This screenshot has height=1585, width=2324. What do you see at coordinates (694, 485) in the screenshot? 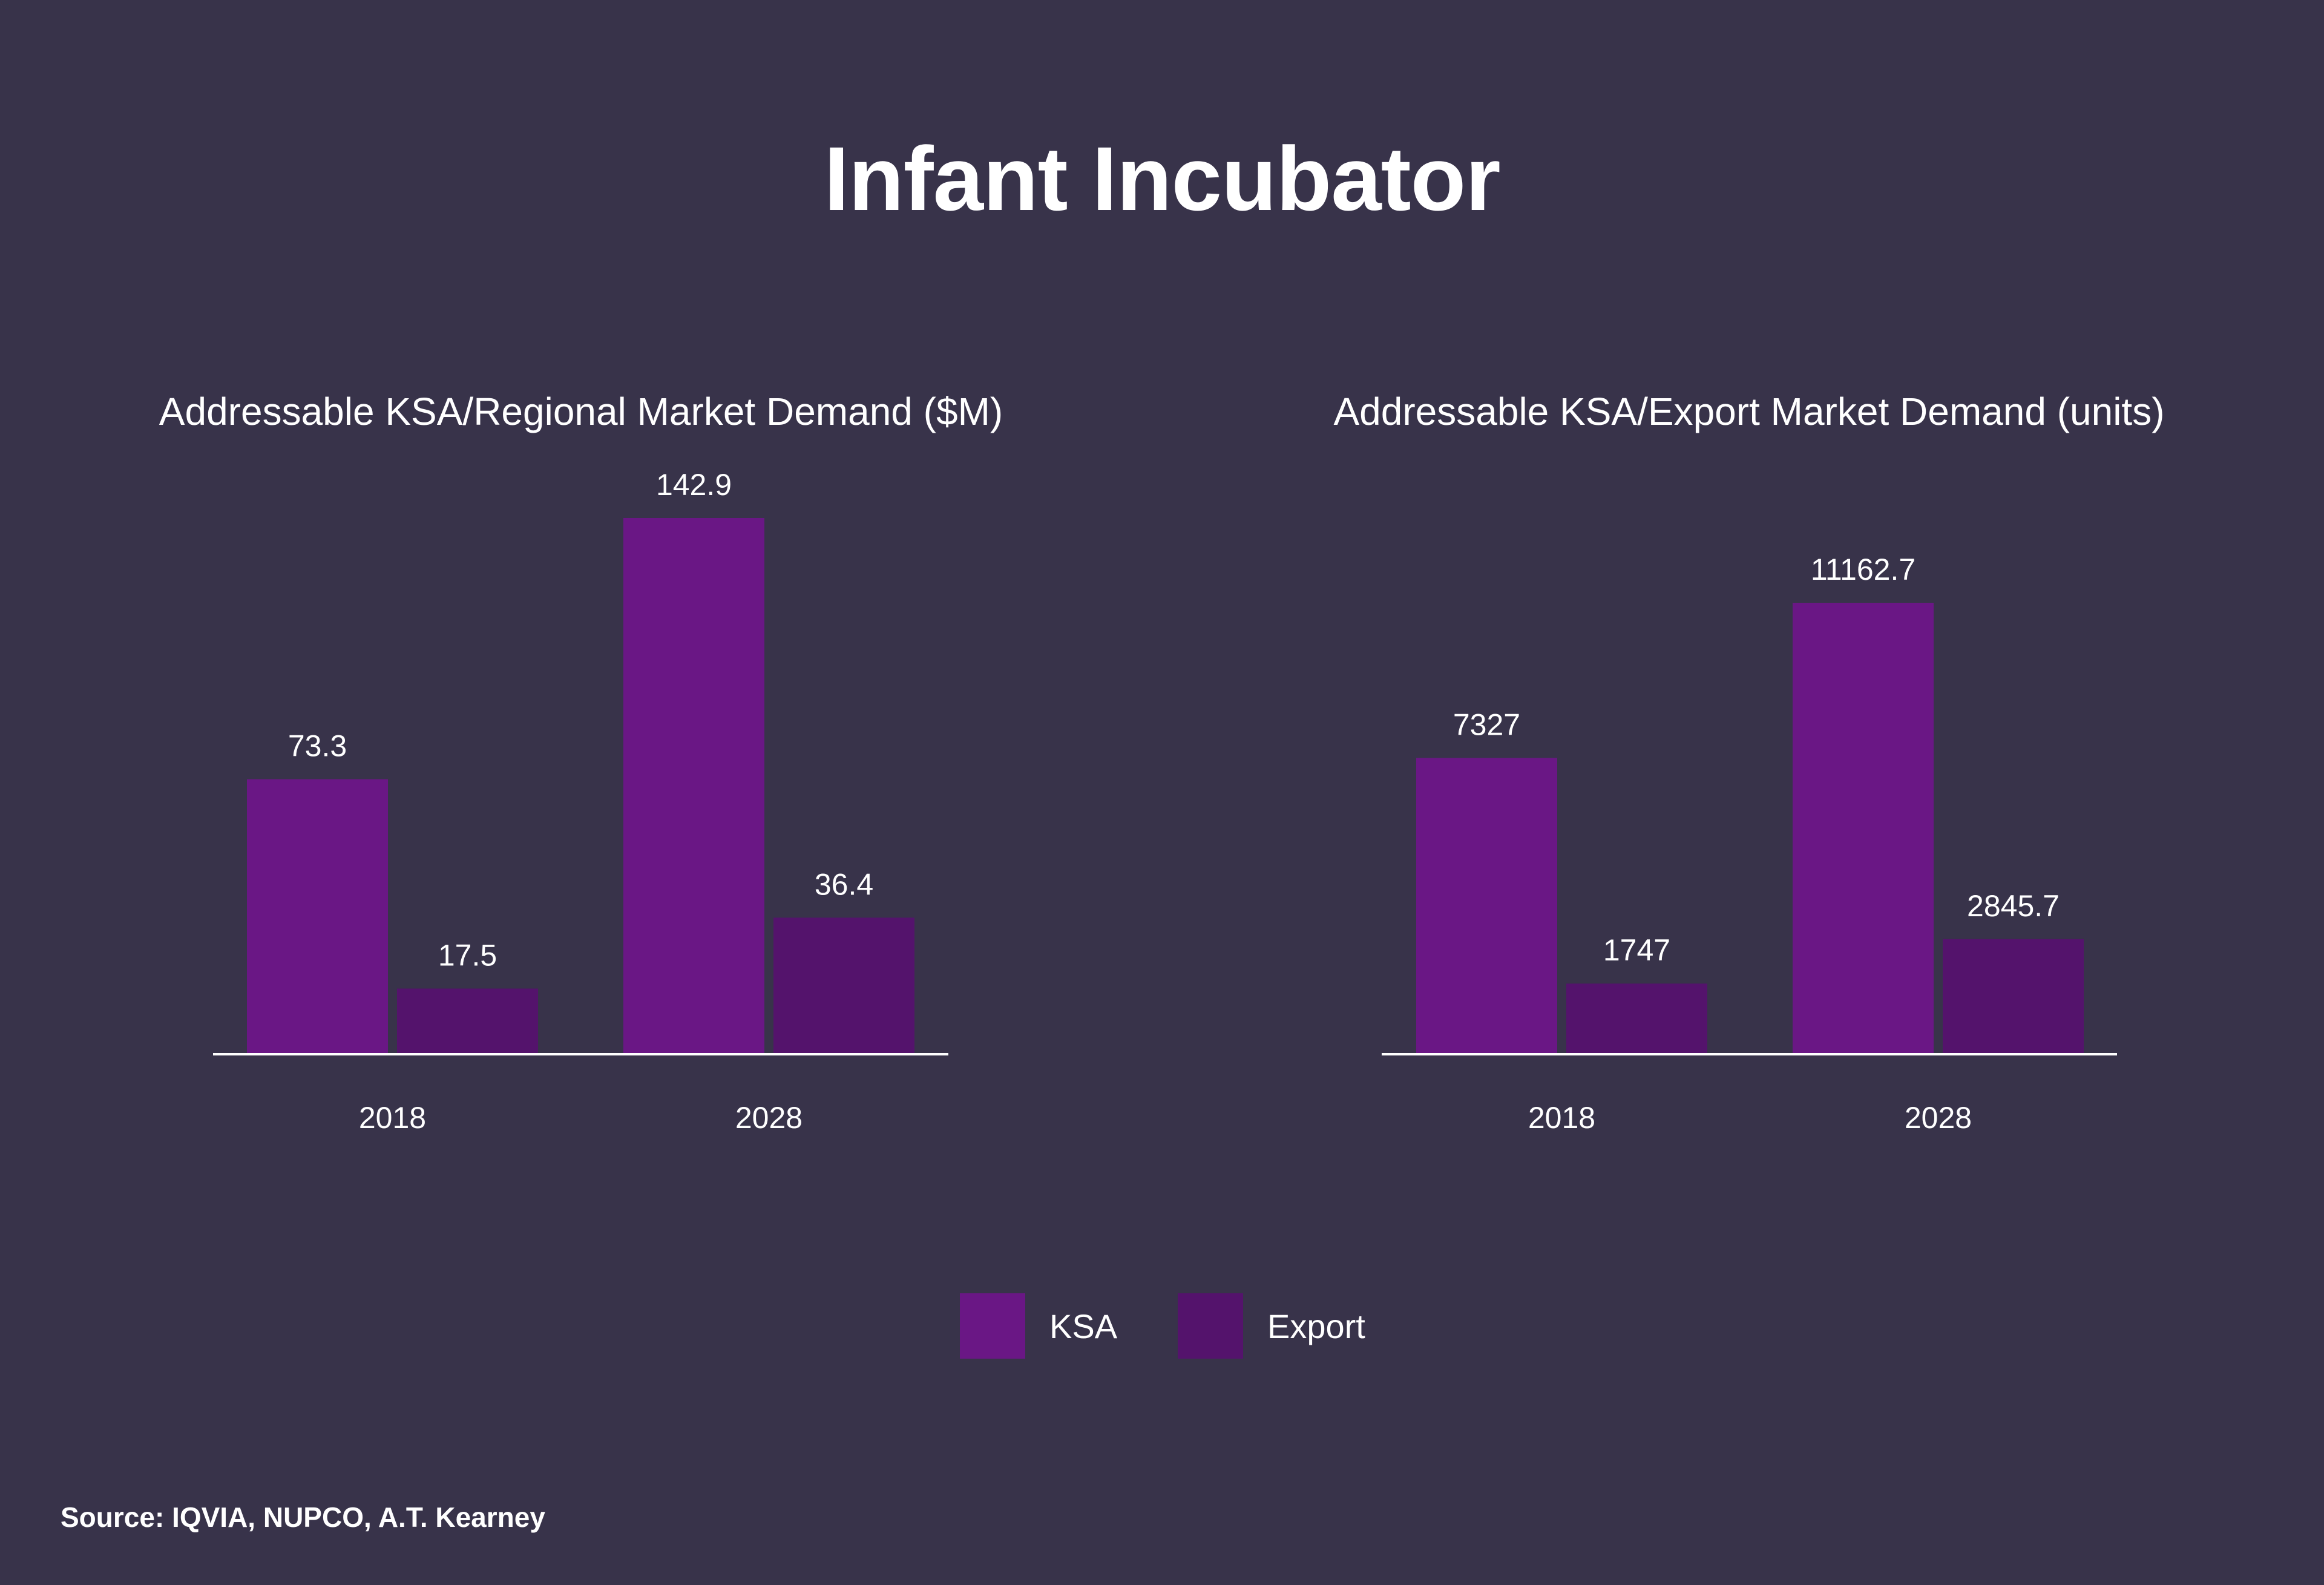
I see `data-label-ksa-2028-chart1: 142.9` at bounding box center [694, 485].